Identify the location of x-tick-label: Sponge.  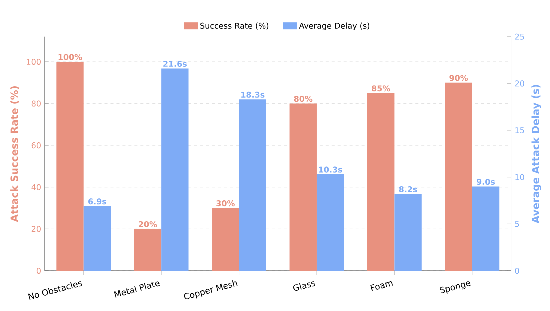
(455, 288).